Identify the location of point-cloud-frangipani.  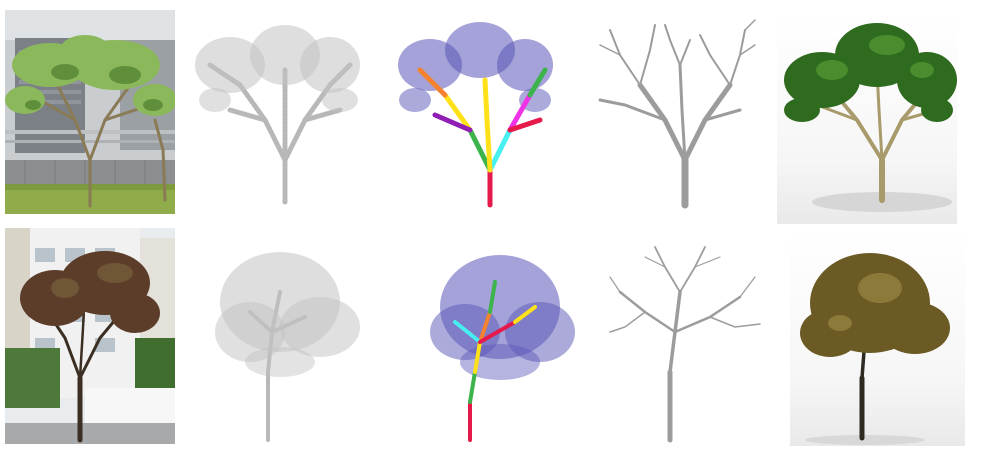
(275, 112).